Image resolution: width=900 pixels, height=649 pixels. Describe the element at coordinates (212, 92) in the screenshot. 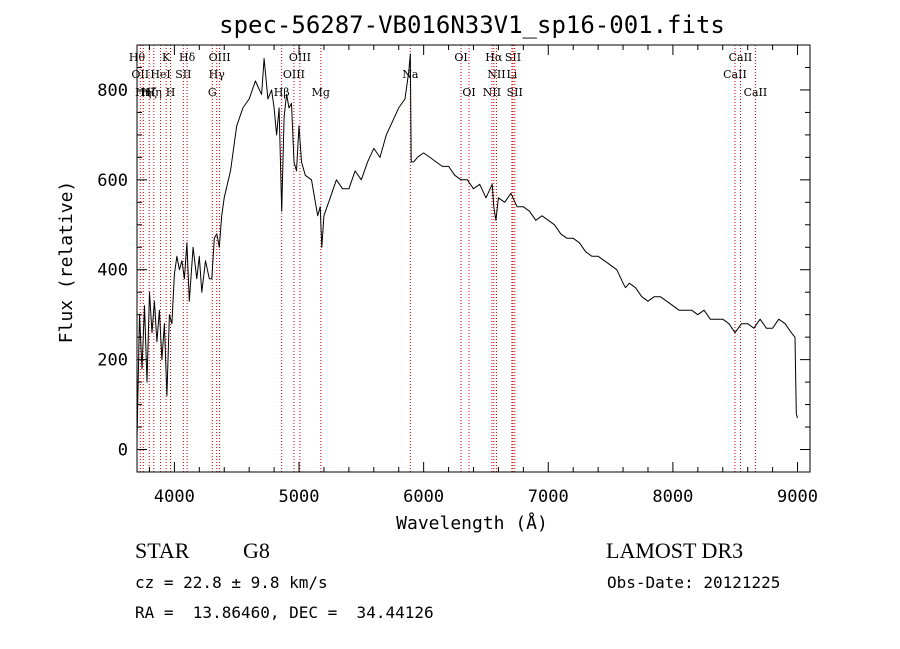

I see `spectral-line-label: G` at that location.